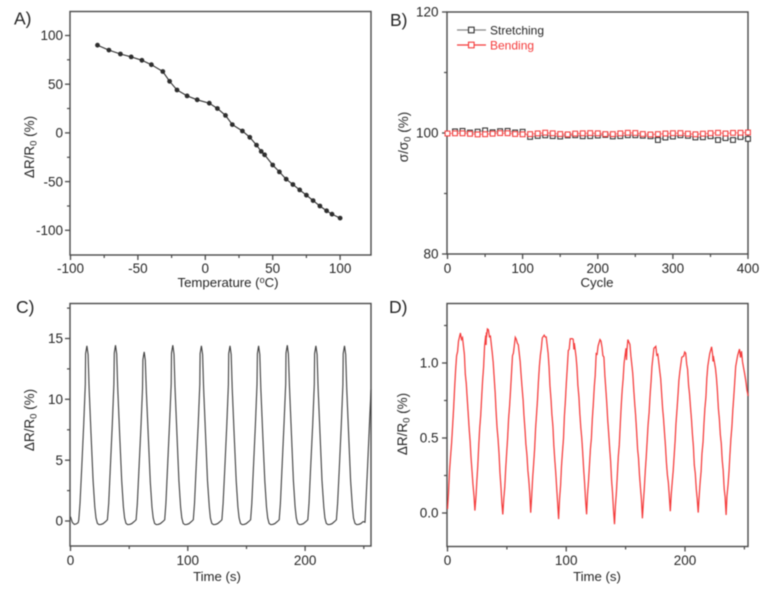 This screenshot has height=594, width=764. Describe the element at coordinates (399, 20) in the screenshot. I see `svg-text: B)` at that location.